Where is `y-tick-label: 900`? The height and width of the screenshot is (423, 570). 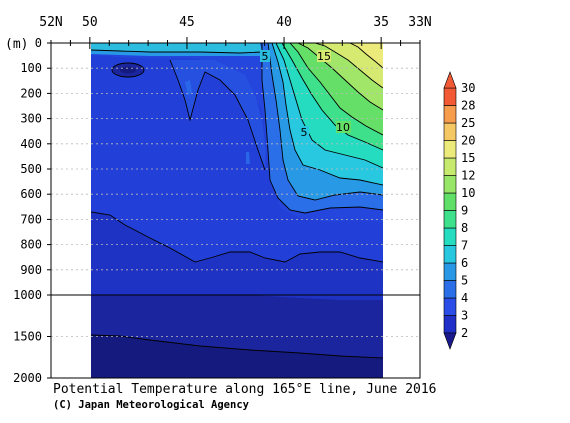 y-tick-label: 900 is located at coordinates (31, 270).